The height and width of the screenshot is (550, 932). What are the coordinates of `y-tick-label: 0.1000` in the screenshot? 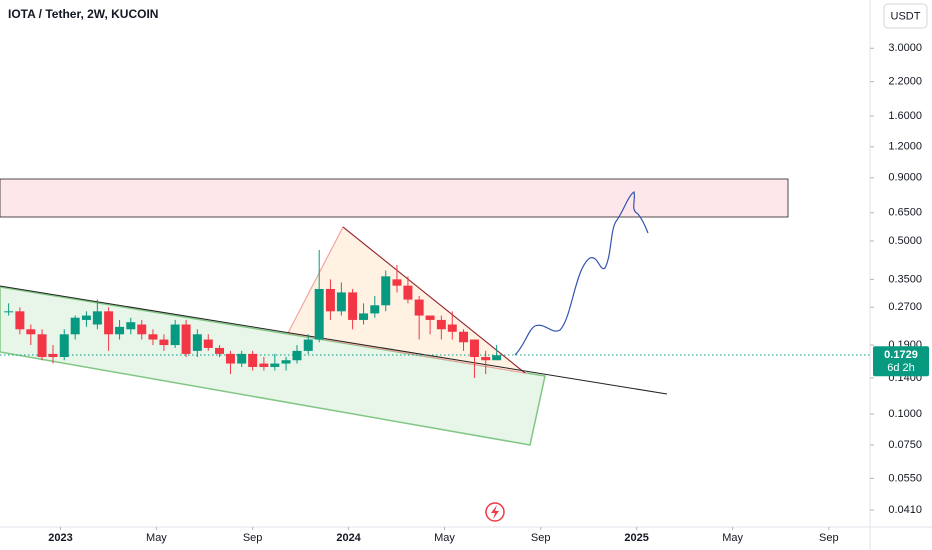 It's located at (905, 414).